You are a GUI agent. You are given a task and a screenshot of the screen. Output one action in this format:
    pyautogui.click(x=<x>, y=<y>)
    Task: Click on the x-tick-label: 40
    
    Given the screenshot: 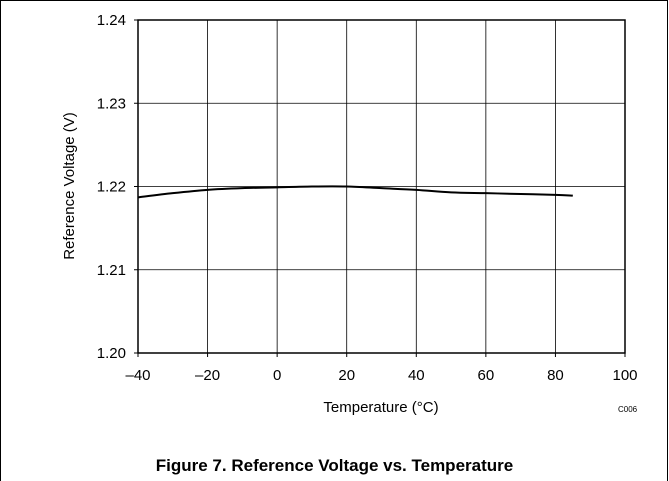 What is the action you would take?
    pyautogui.click(x=416, y=375)
    